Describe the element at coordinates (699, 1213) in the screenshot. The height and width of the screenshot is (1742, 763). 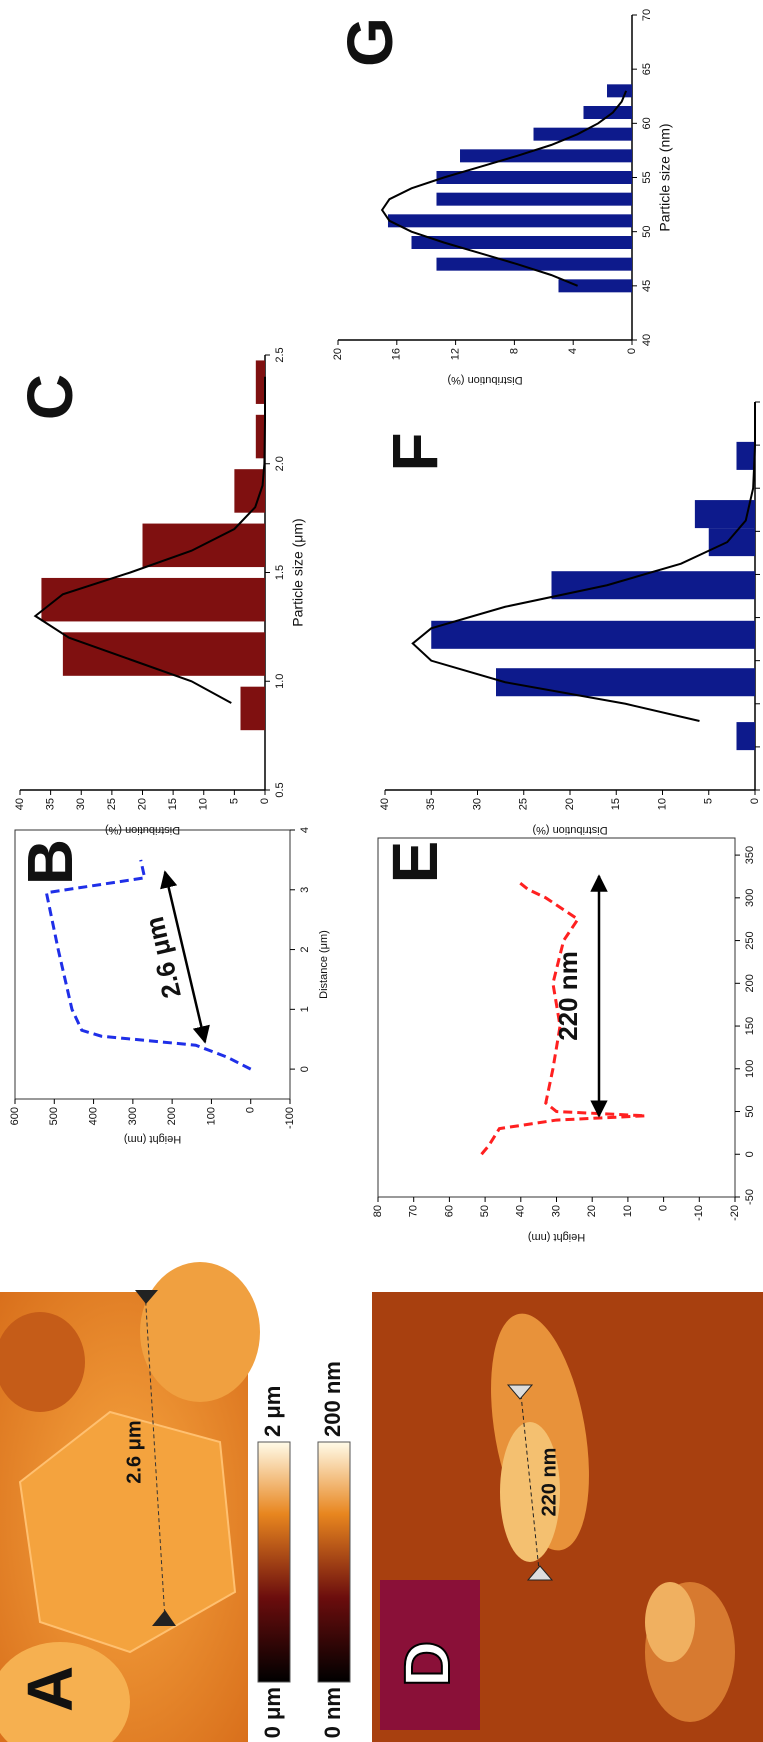
I see `y-tick-label: -10` at that location.